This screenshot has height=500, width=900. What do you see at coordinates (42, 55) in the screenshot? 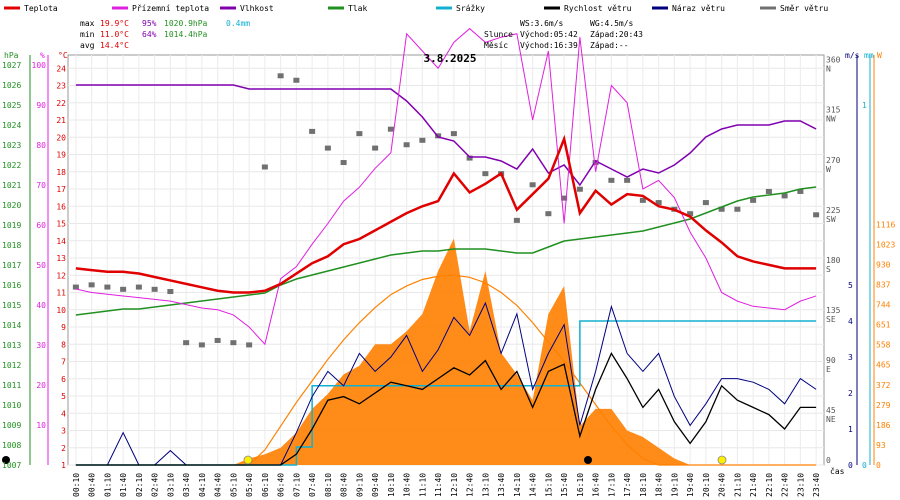
I see `humidity-unit: %` at bounding box center [42, 55].